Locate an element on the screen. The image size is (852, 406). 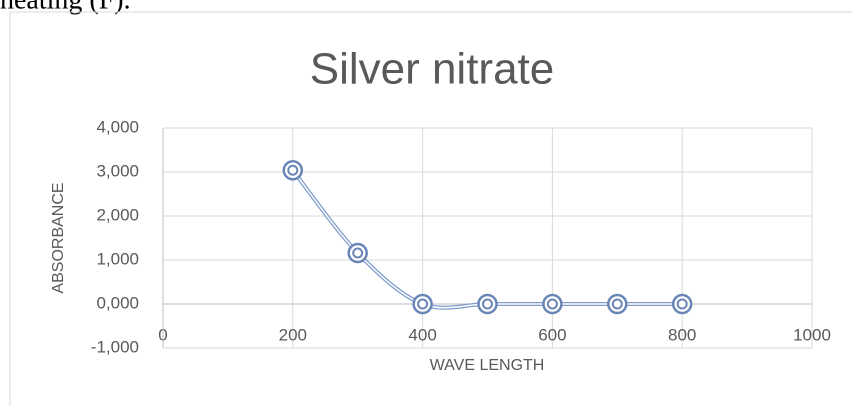
x-tick-label: 400 is located at coordinates (422, 334).